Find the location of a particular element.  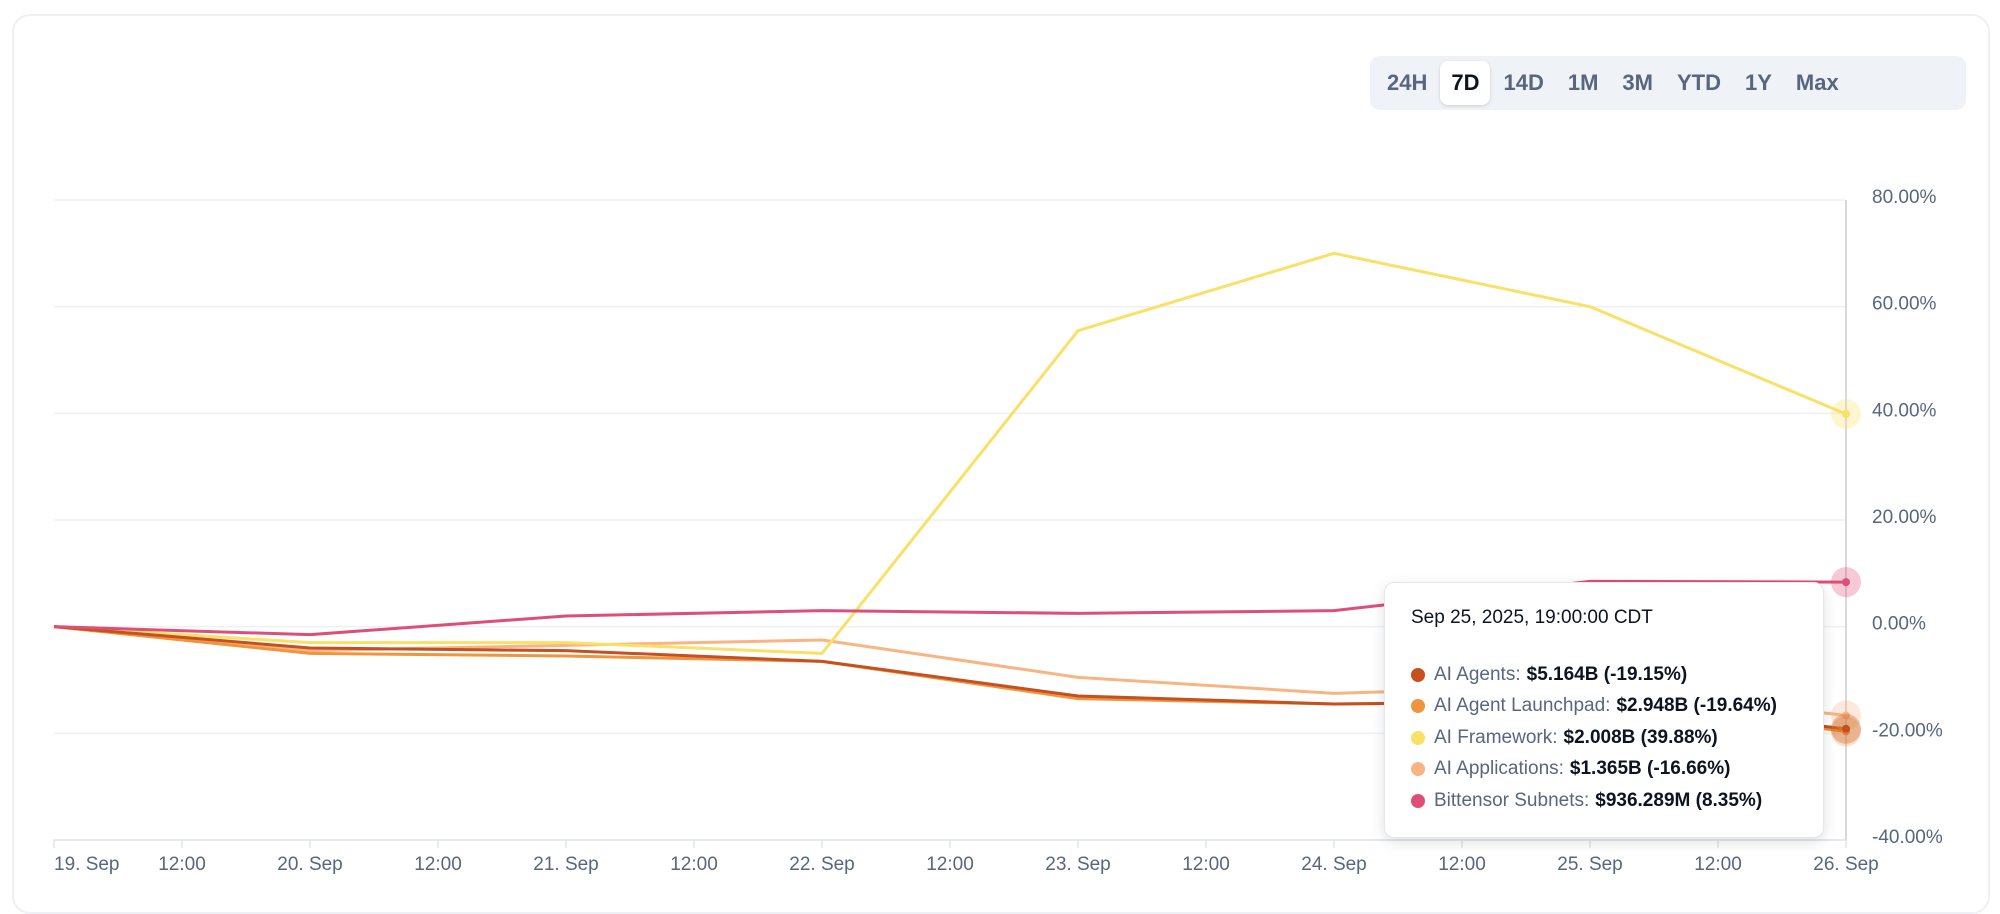

x-tick-label: 21. Sep is located at coordinates (566, 864).